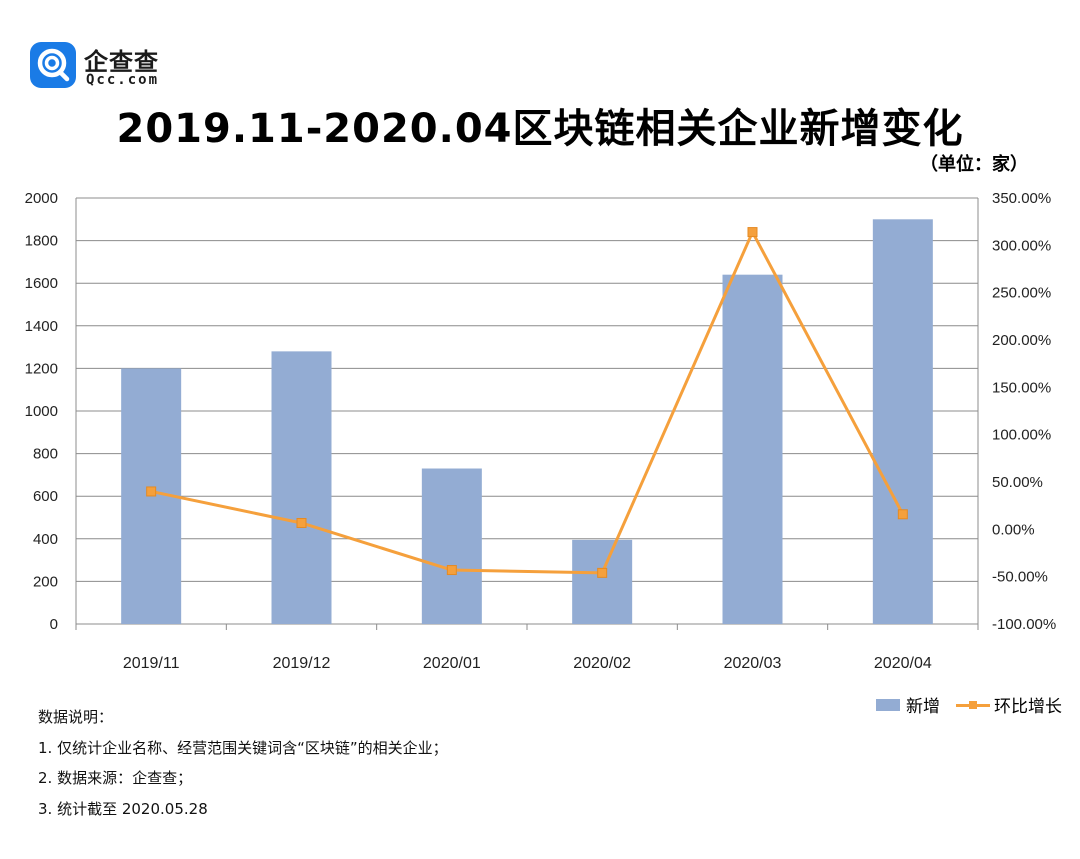  I want to click on left-tick-label: 1200, so click(41, 368).